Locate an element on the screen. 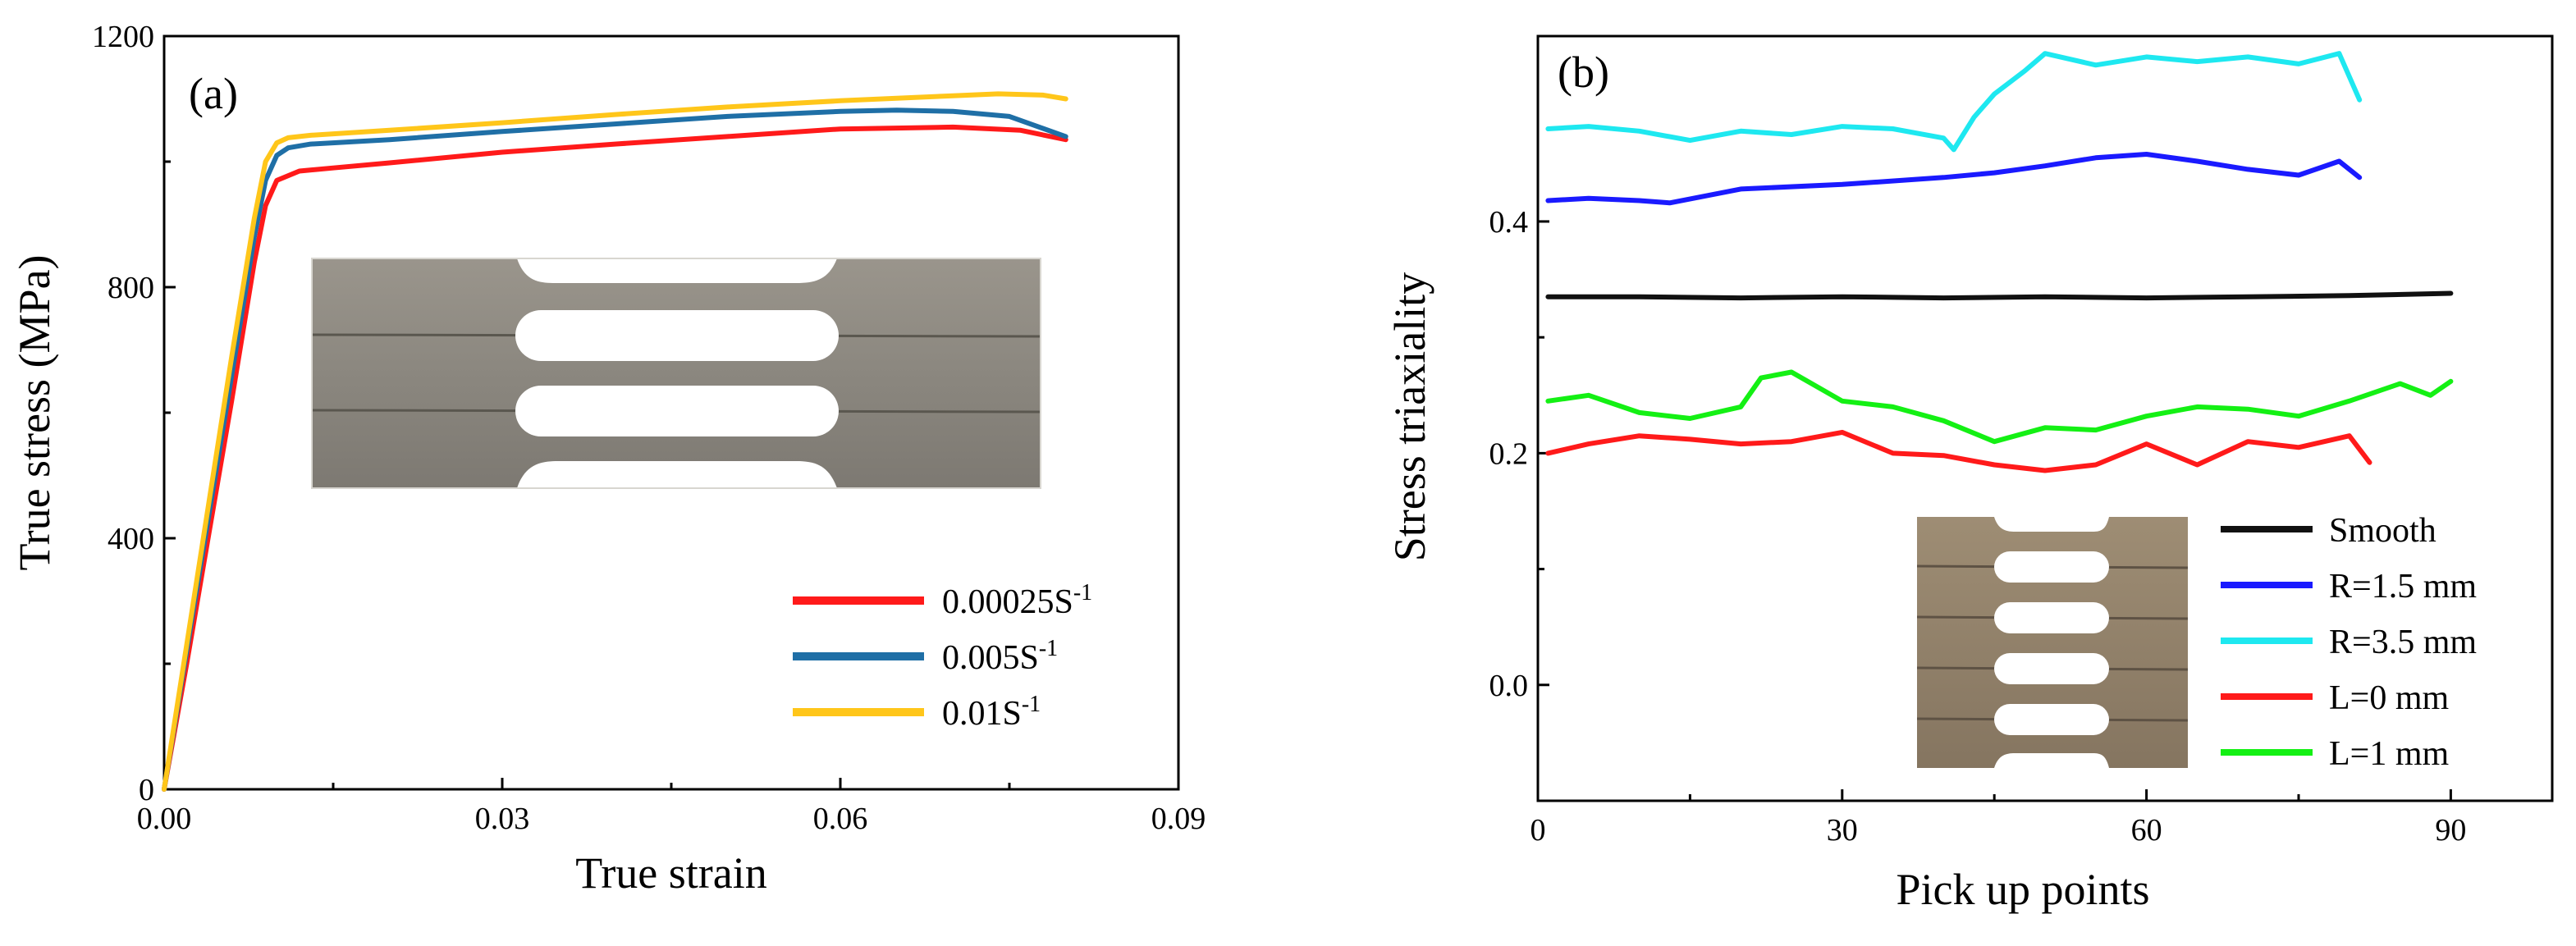 This screenshot has height=946, width=2576. y-tick-label-1-2: 0.4 is located at coordinates (1509, 222).